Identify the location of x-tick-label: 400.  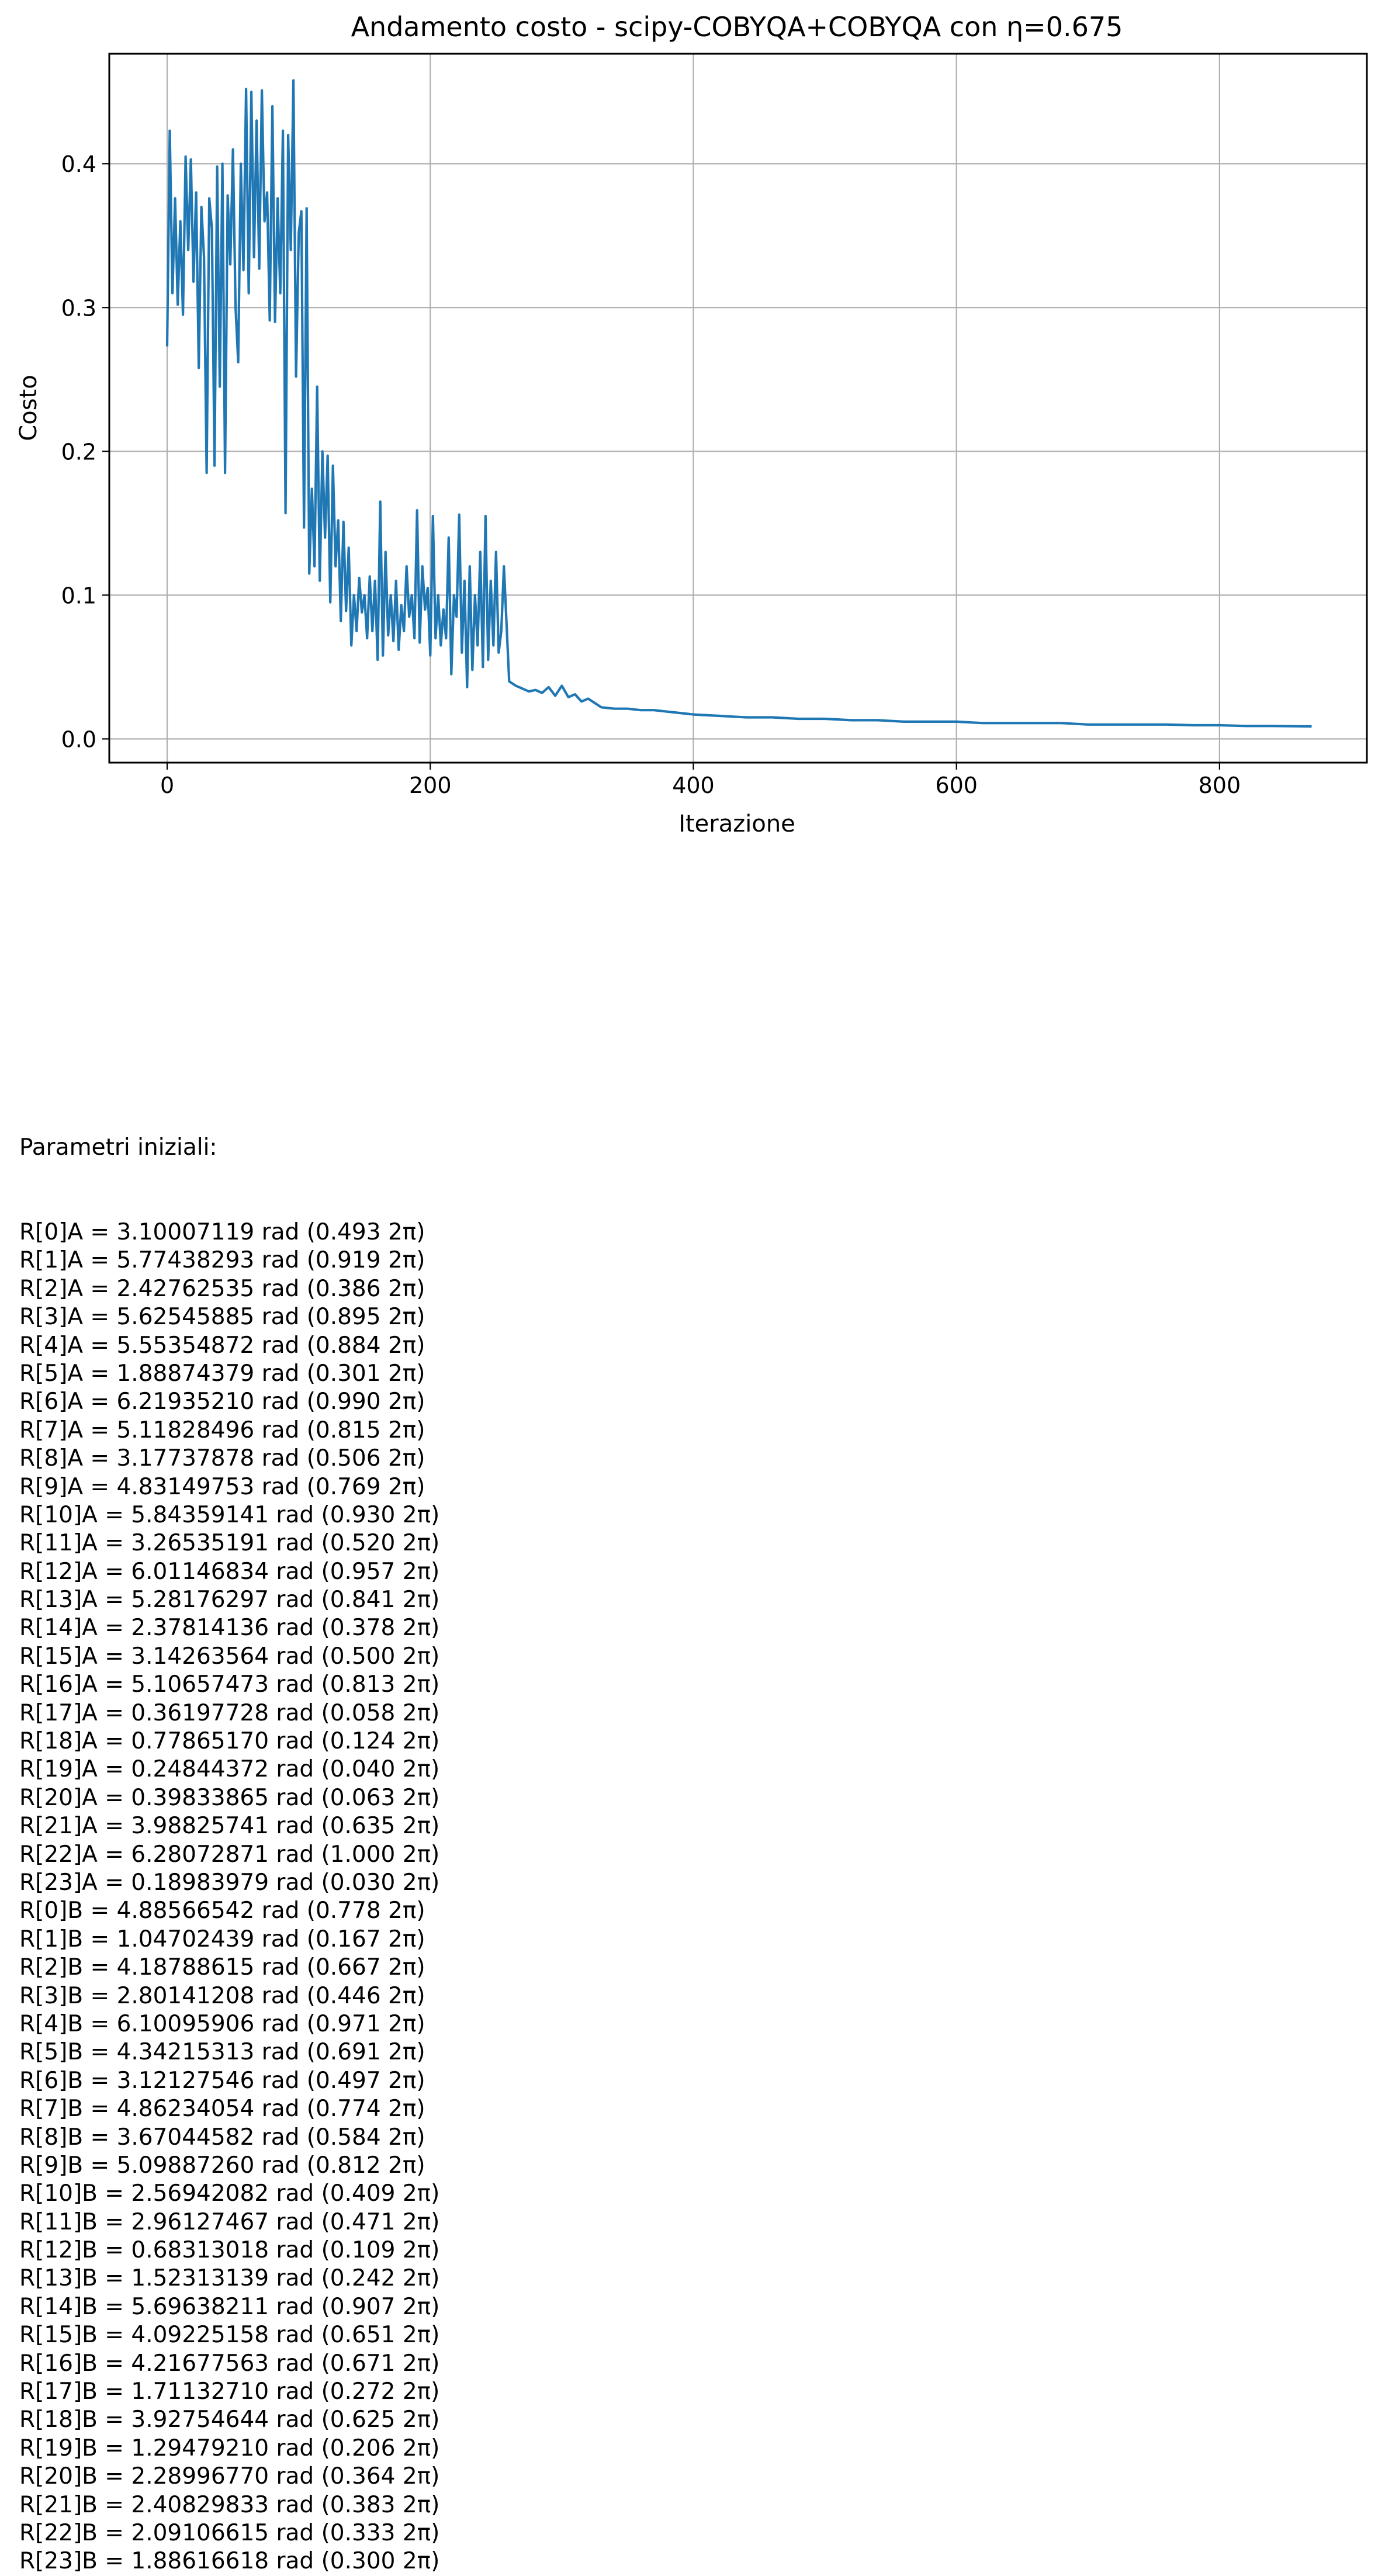
(693, 785).